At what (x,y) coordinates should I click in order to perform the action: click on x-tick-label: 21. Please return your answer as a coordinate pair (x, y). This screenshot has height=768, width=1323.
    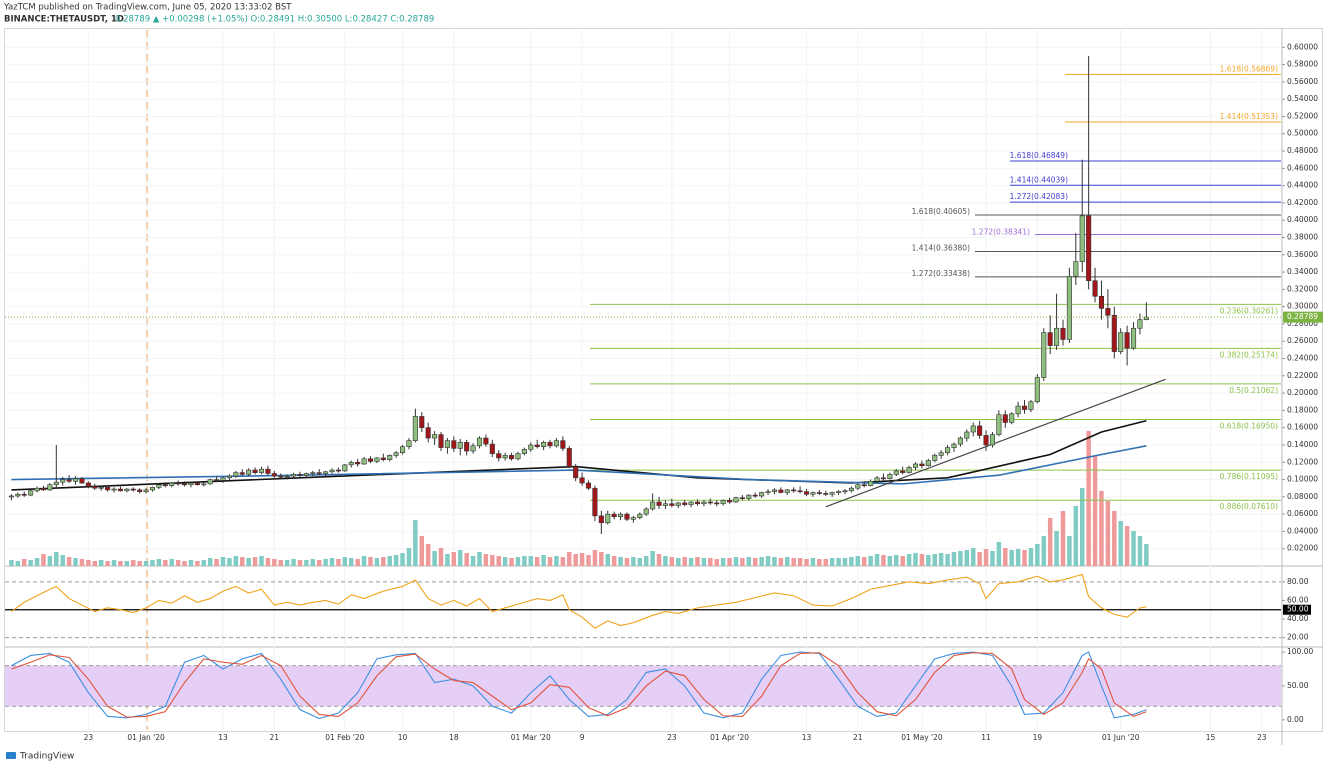
    Looking at the image, I should click on (858, 737).